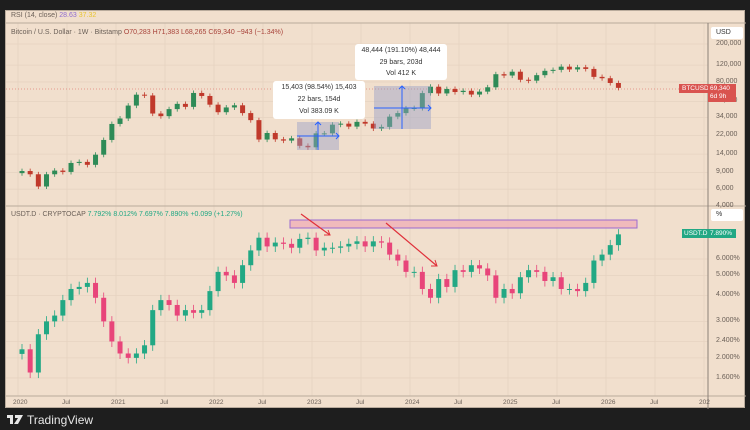 The height and width of the screenshot is (430, 750). I want to click on btc-axis-tick: 120,000, so click(729, 65).